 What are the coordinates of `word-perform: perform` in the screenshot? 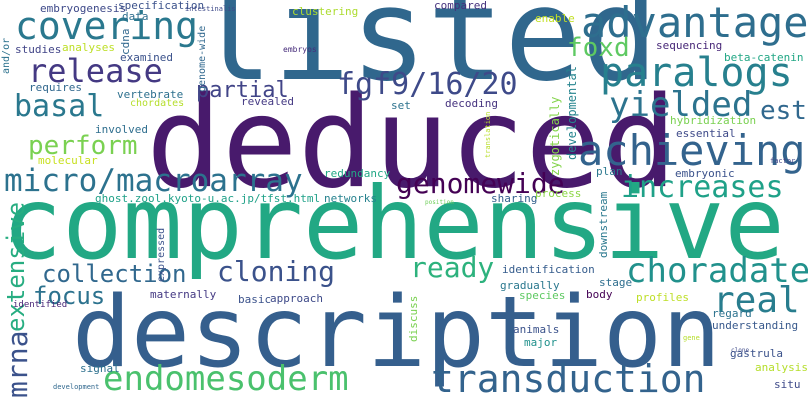 It's located at (83, 146).